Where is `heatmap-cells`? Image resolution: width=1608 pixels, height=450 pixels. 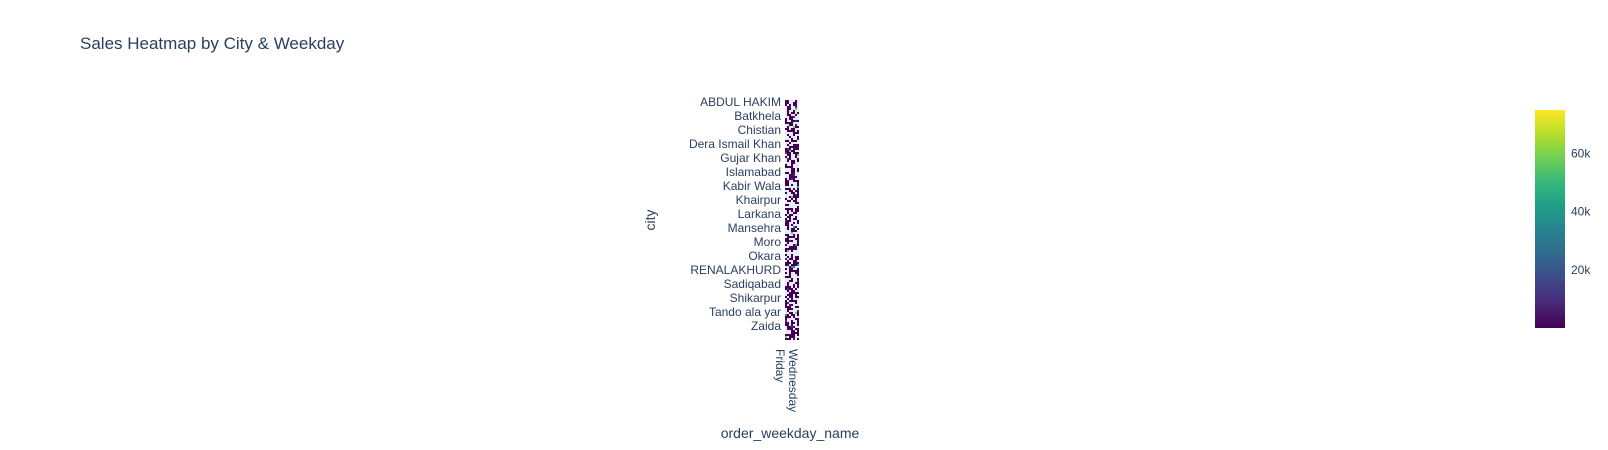
heatmap-cells is located at coordinates (792, 220).